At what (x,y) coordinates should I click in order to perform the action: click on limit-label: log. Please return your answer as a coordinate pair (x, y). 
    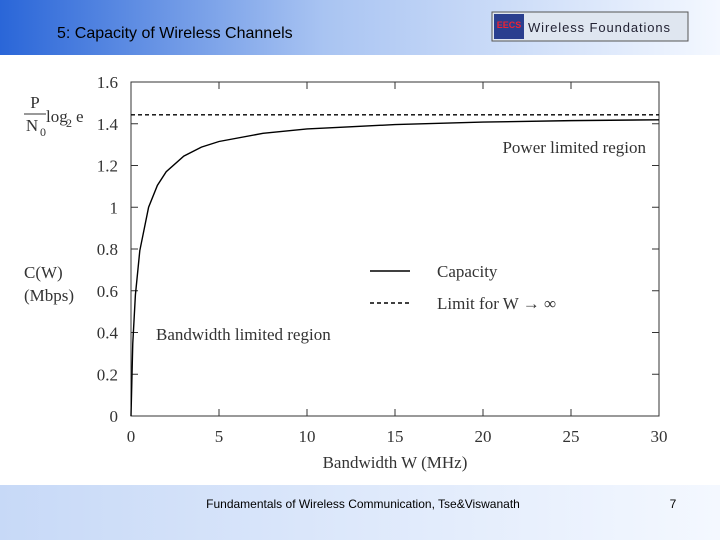
    Looking at the image, I should click on (57, 116).